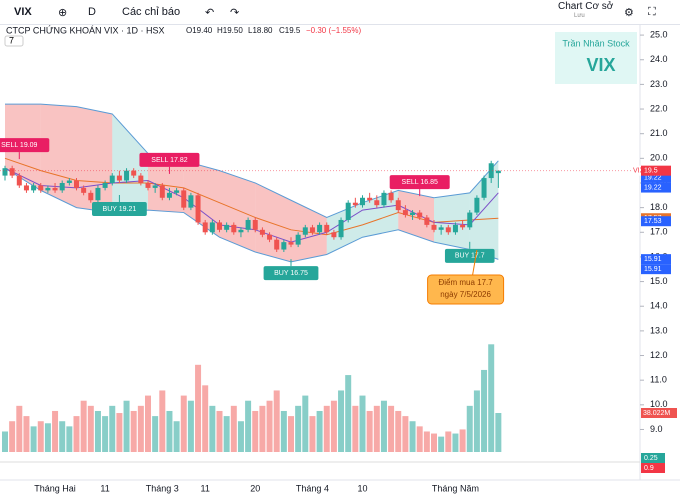 The height and width of the screenshot is (499, 680). What do you see at coordinates (260, 30) in the screenshot?
I see `ohlc-value: L18.80` at bounding box center [260, 30].